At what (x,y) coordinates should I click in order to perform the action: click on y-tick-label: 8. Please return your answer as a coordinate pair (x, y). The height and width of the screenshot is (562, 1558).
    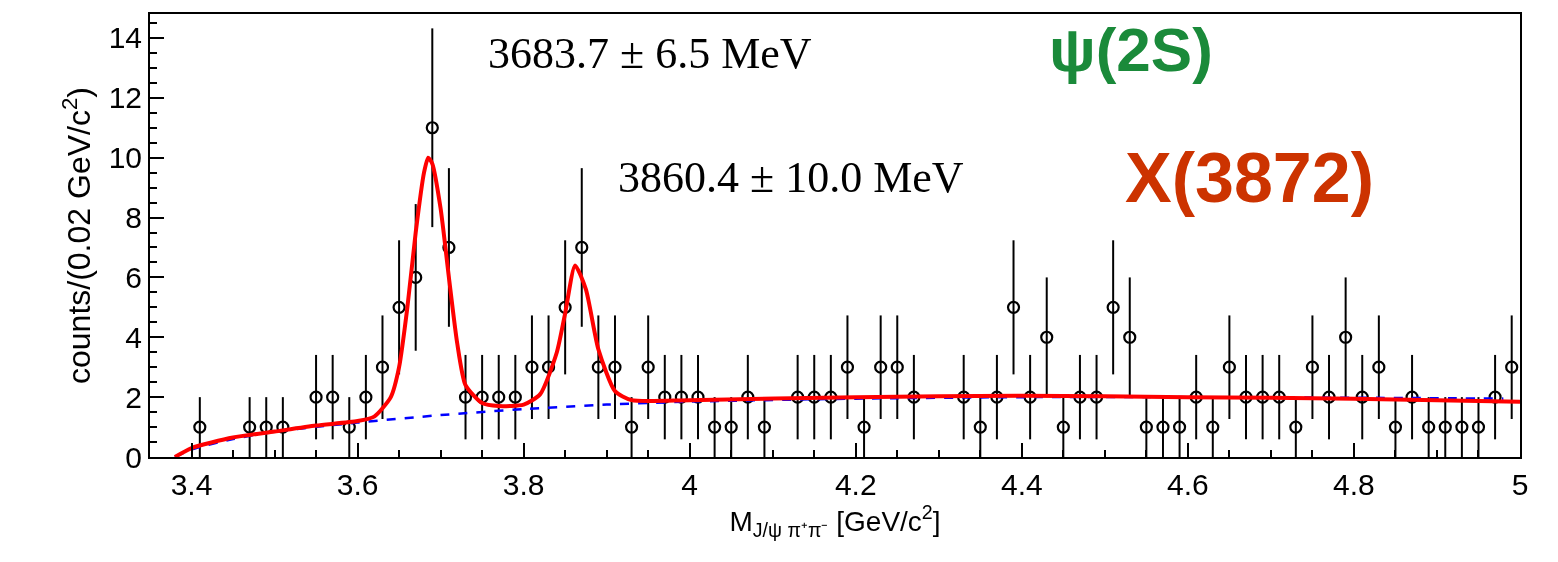
    Looking at the image, I should click on (133, 218).